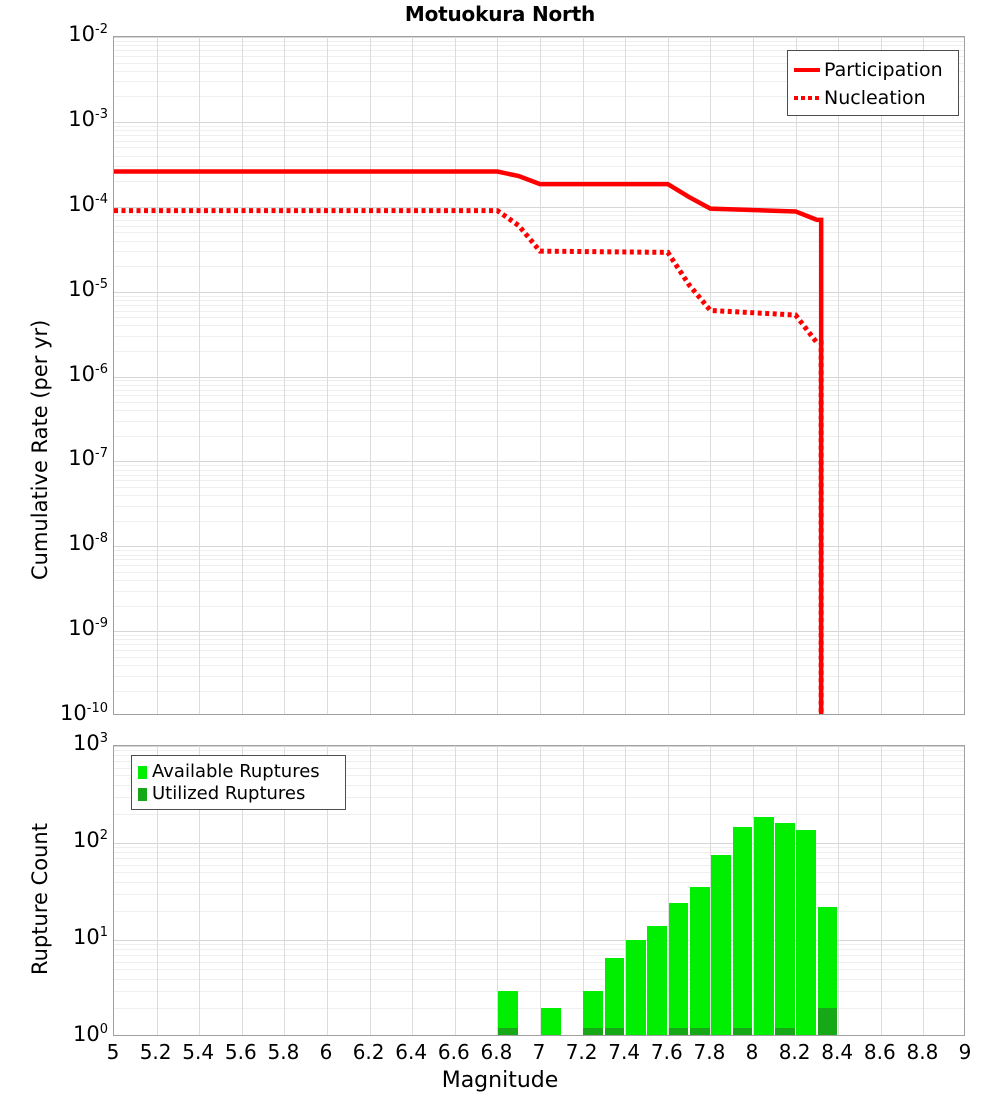 The height and width of the screenshot is (1100, 1000). What do you see at coordinates (240, 1052) in the screenshot?
I see `x-tick-label: 5.6` at bounding box center [240, 1052].